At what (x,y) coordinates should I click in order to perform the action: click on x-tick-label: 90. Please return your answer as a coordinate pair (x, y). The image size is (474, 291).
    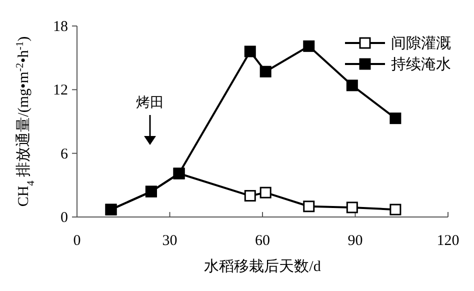
    Looking at the image, I should click on (355, 241).